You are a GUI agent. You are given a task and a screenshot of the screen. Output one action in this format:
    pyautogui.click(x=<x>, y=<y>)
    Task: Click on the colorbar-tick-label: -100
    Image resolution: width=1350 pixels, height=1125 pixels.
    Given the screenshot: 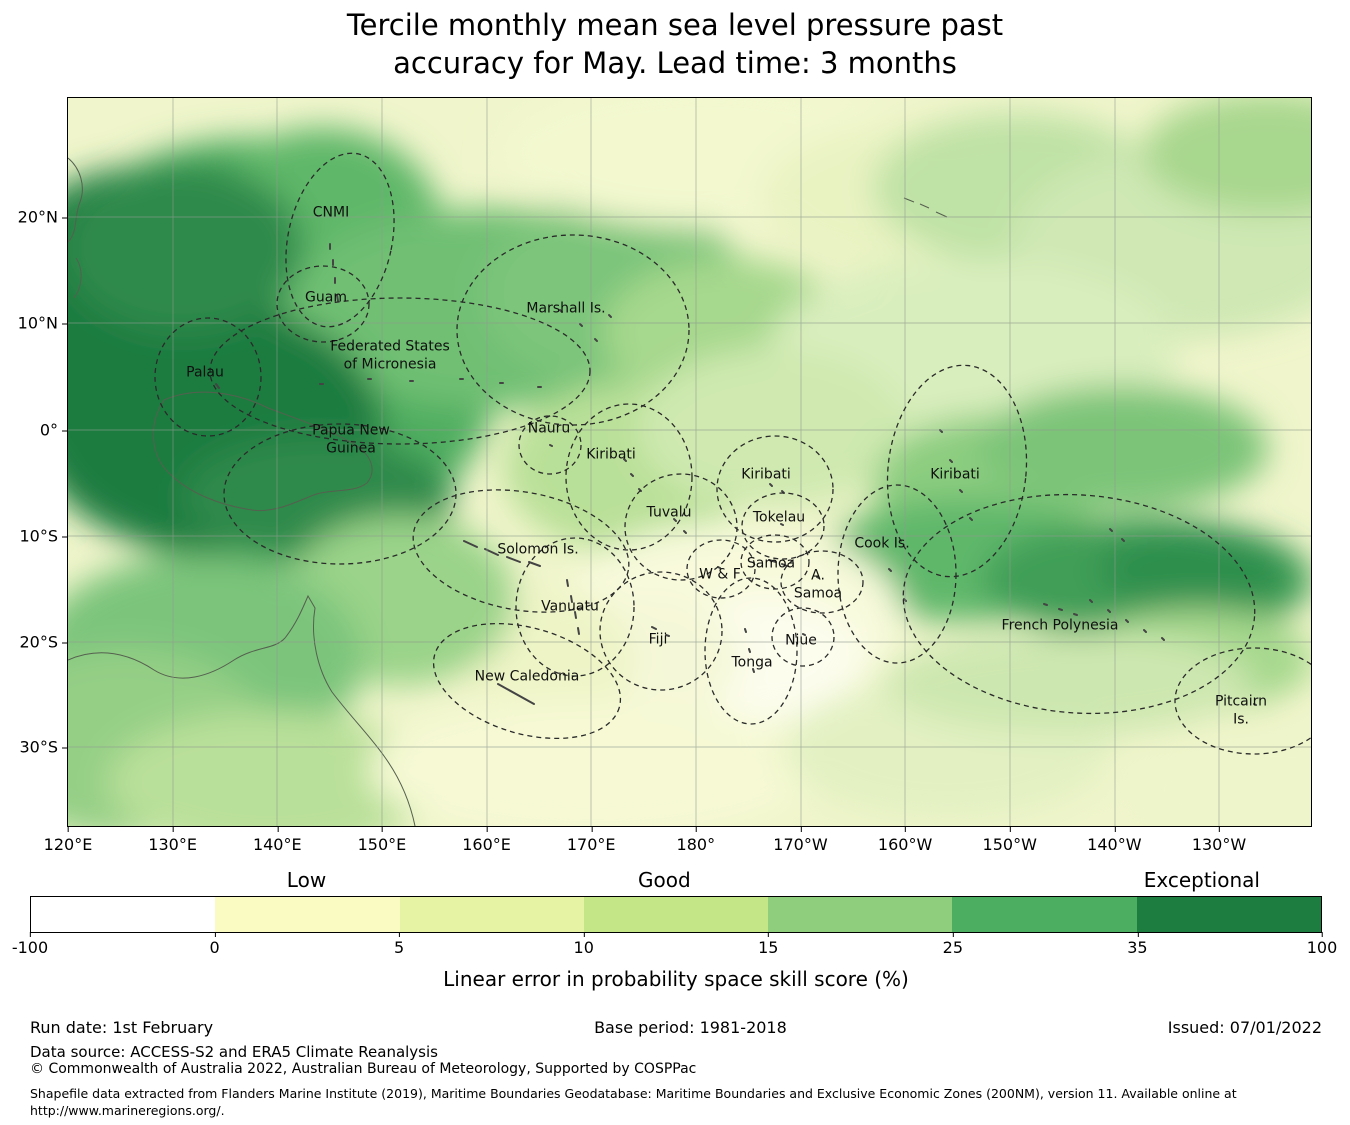 What is the action you would take?
    pyautogui.click(x=30, y=944)
    